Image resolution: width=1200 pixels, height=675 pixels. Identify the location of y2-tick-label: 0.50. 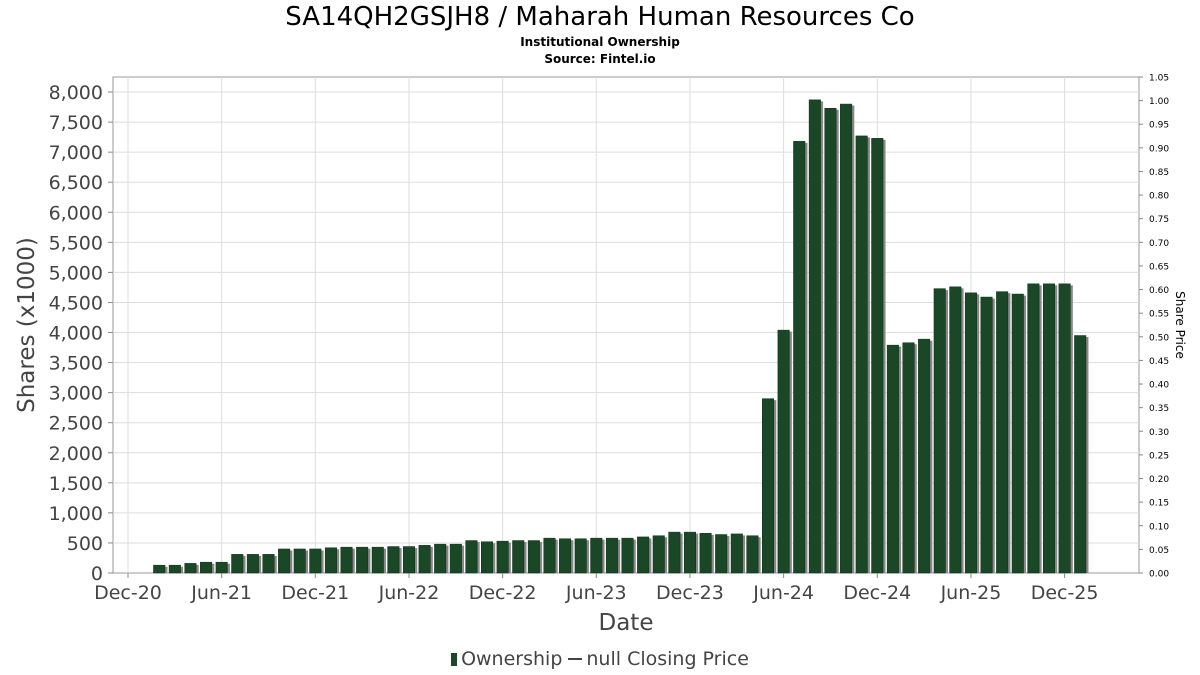
(1159, 338).